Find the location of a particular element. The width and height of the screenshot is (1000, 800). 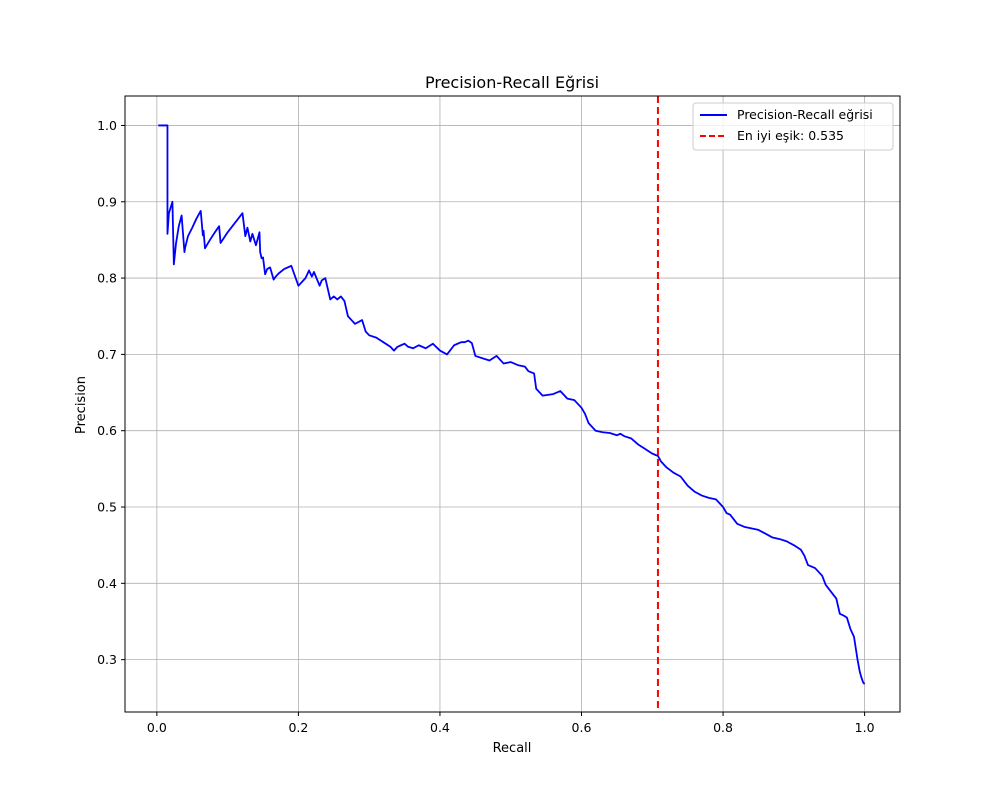

x-tick-label: 0.2 is located at coordinates (298, 727).